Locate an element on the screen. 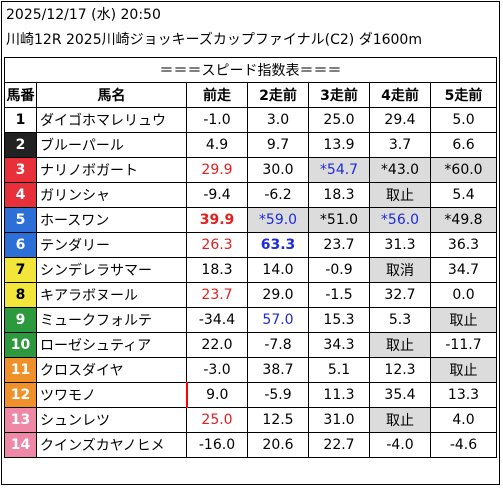 This screenshot has width=503, height=488. horse-number: 12 is located at coordinates (20, 395).